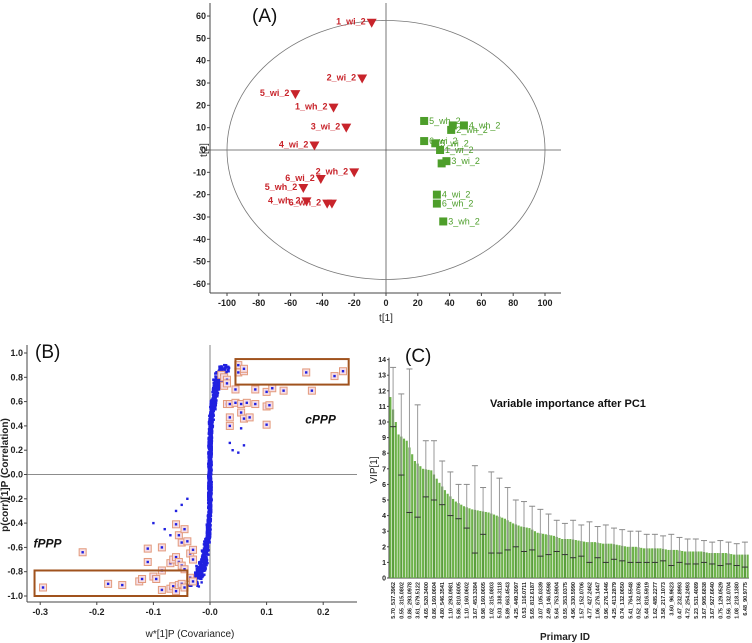 The image size is (752, 643). I want to click on category-label: 0.52_132.0766, so click(640, 600).